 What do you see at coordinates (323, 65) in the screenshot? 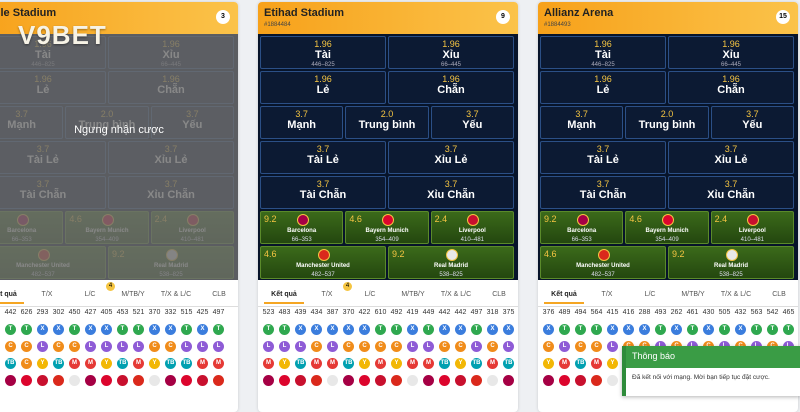
I see `number-range: 446–825` at bounding box center [323, 65].